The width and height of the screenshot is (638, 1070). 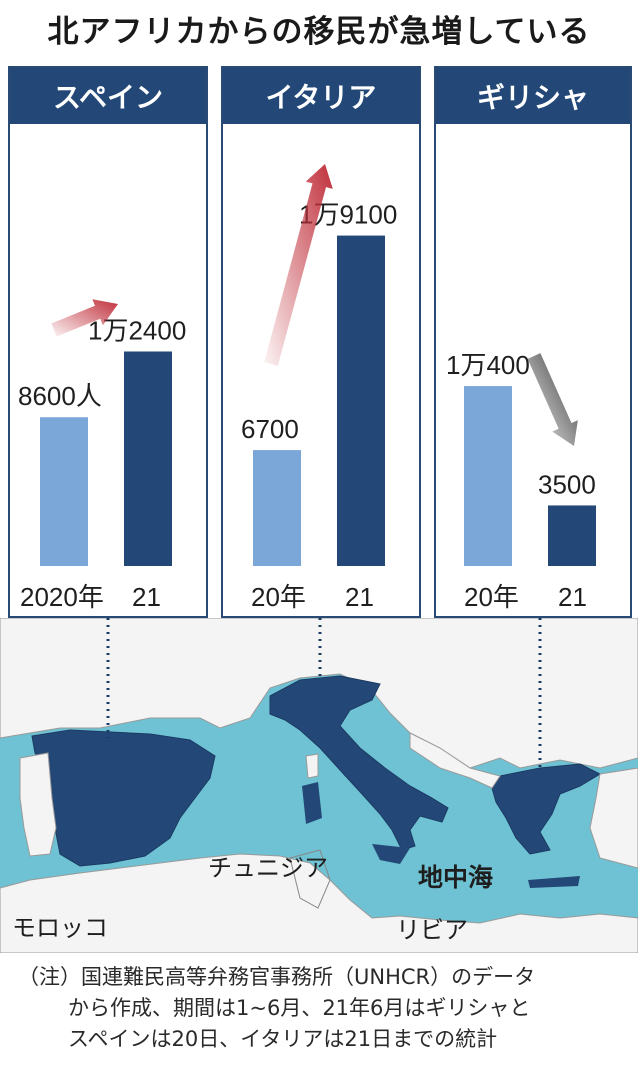 What do you see at coordinates (567, 484) in the screenshot?
I see `value-label: 3500` at bounding box center [567, 484].